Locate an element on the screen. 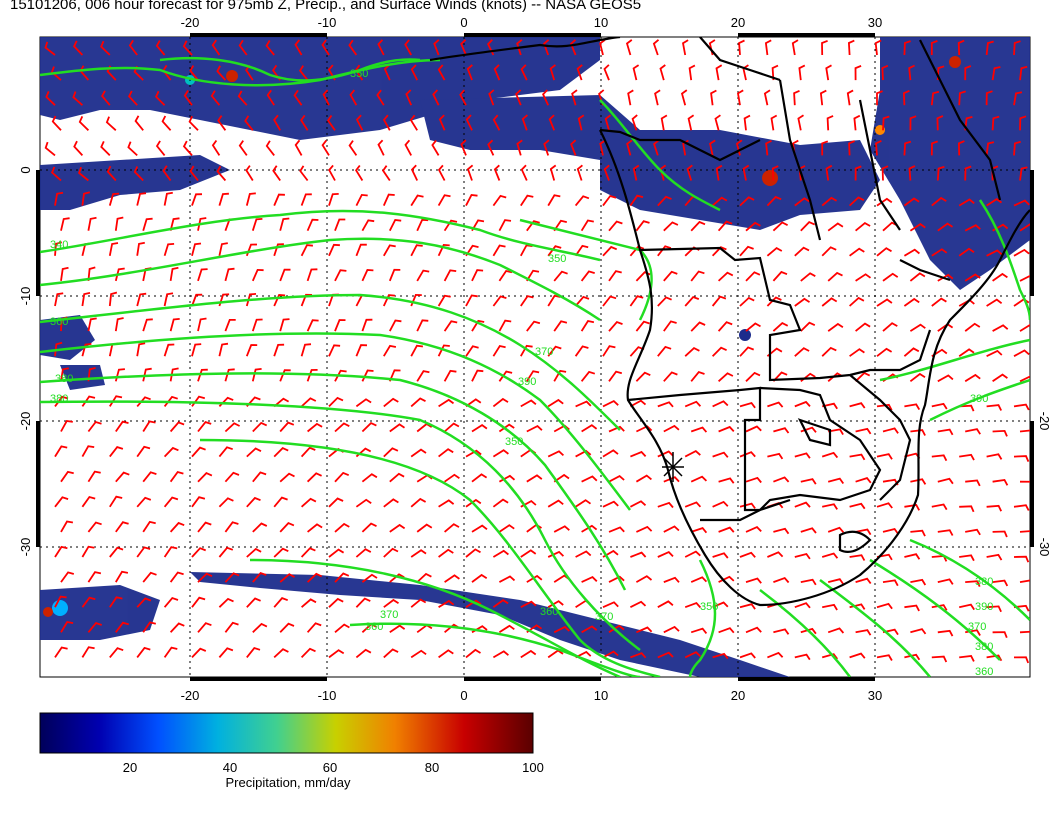 The height and width of the screenshot is (816, 1056). contour-label: 390 is located at coordinates (527, 382).